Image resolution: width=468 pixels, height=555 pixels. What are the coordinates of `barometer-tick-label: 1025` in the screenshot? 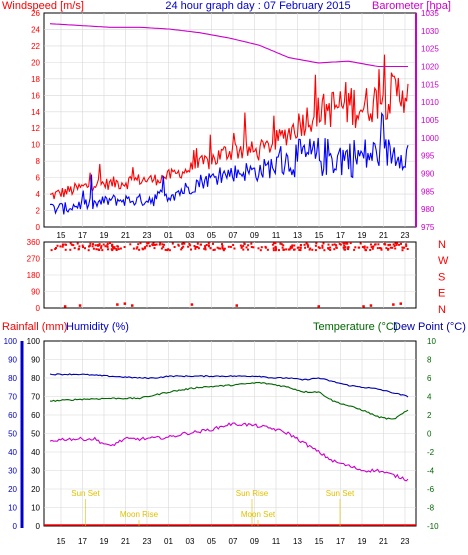 It's located at (430, 49).